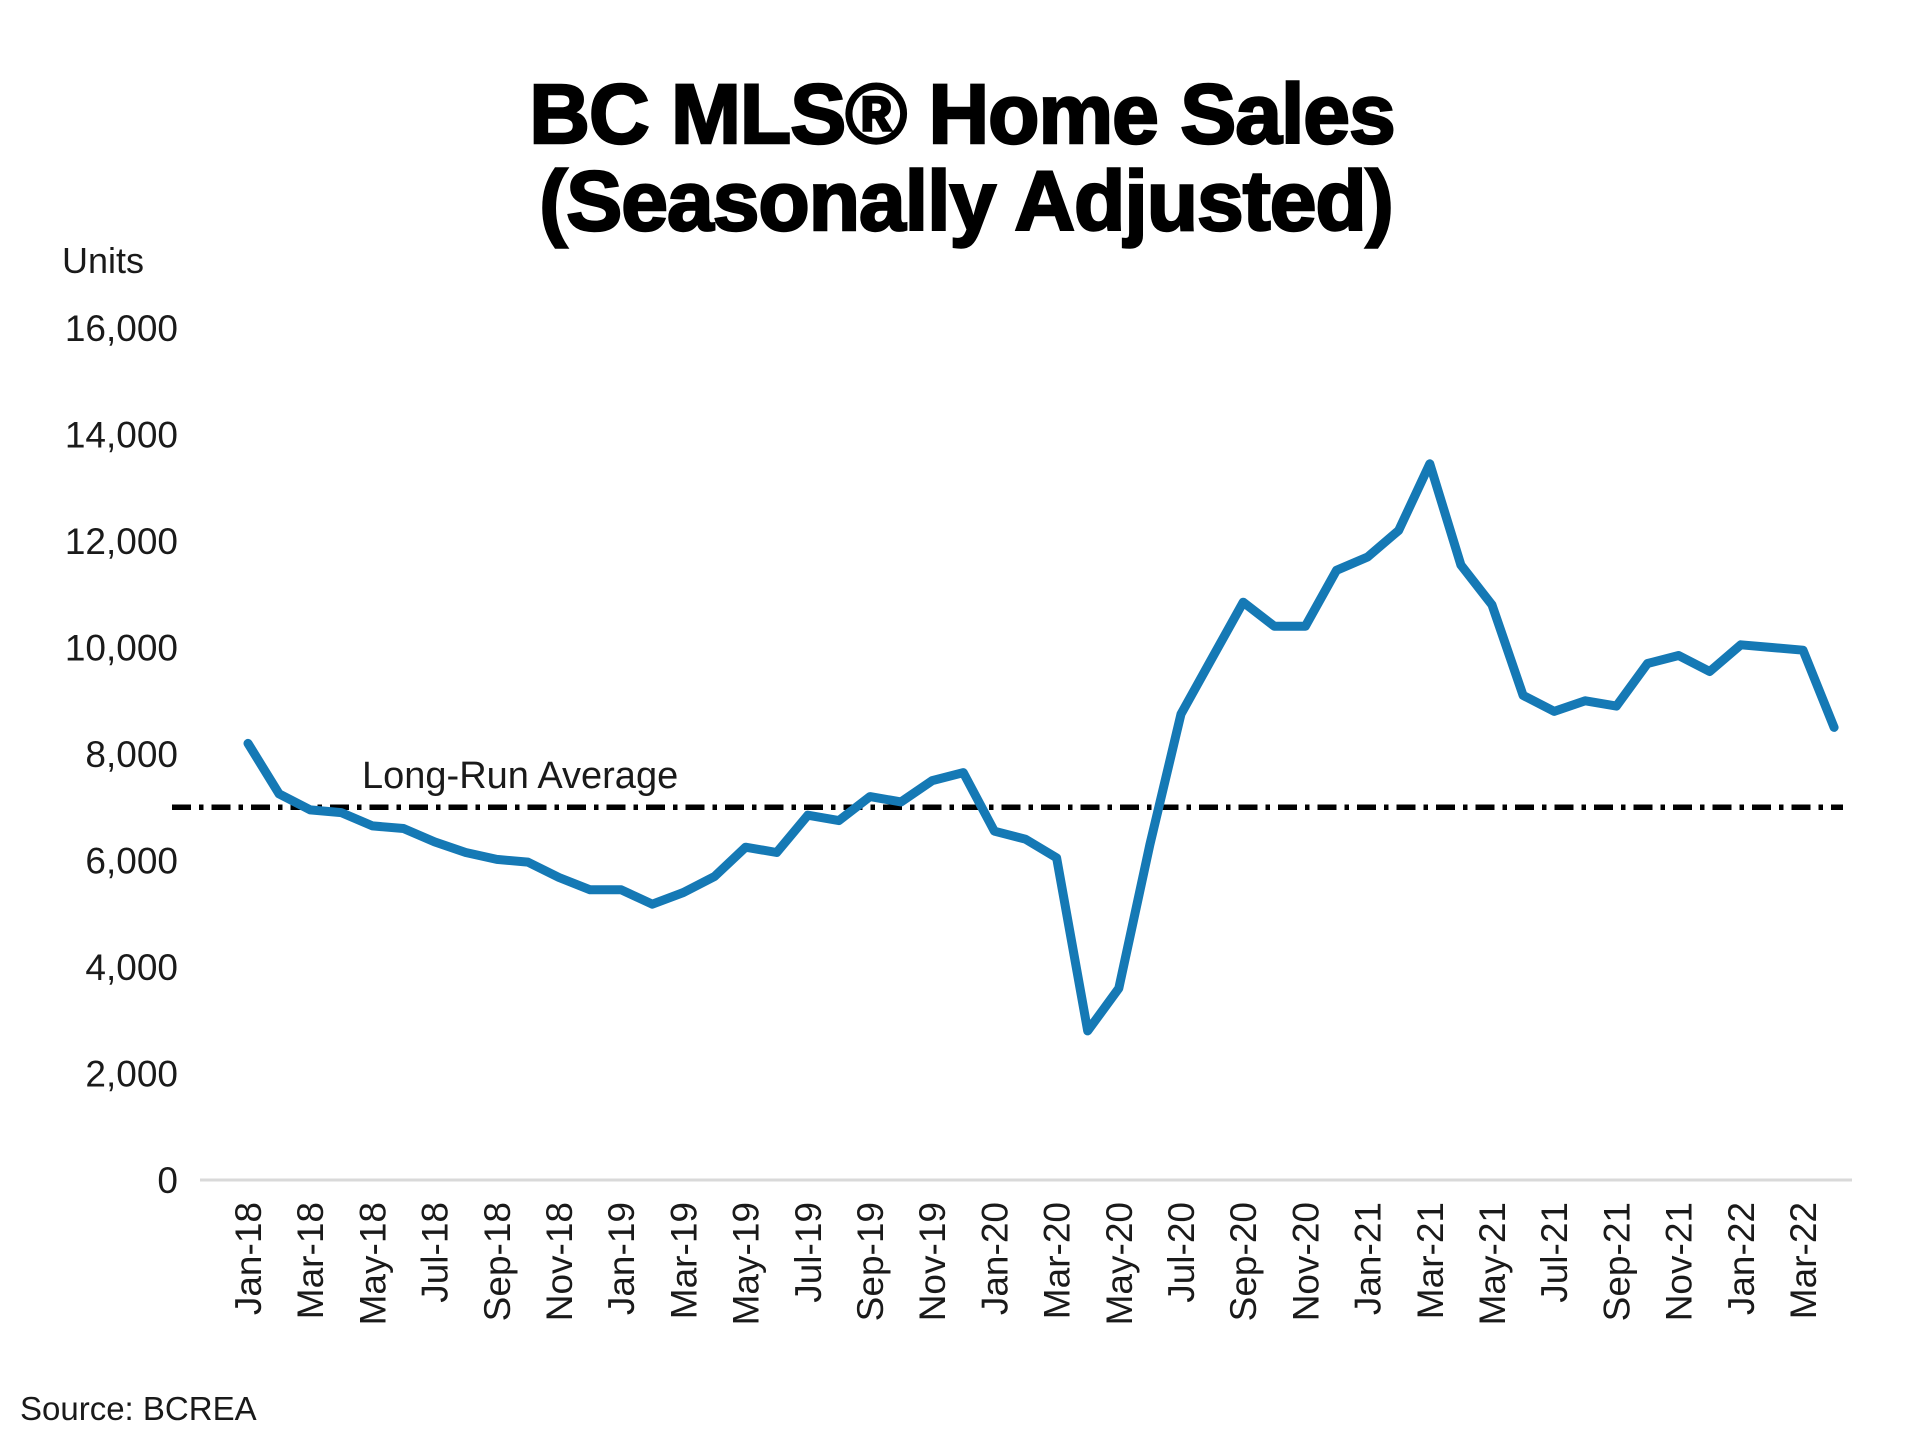 This screenshot has height=1440, width=1920. I want to click on x-tick-label: May-21, so click(1492, 1263).